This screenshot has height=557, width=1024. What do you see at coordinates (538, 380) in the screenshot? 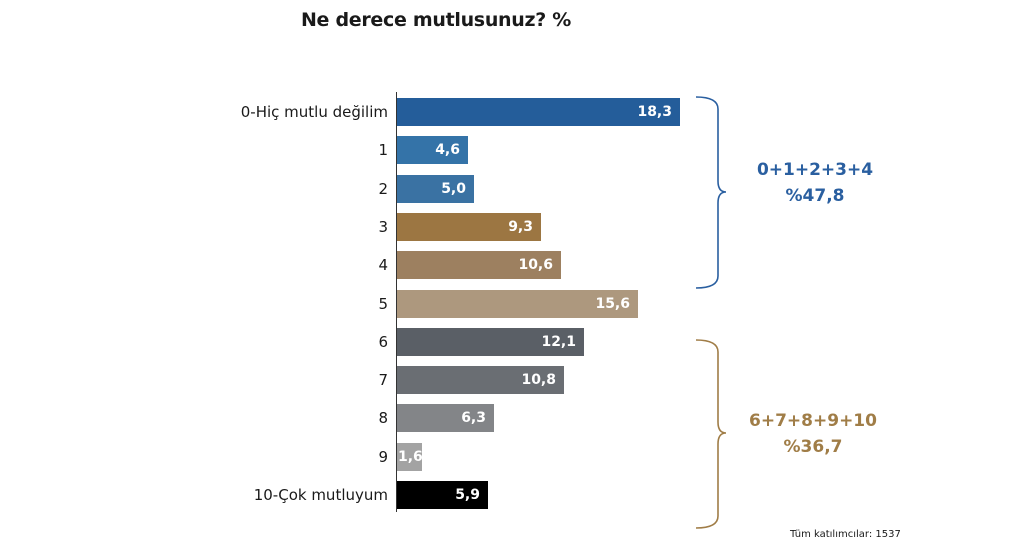
I see `bar-value-label: 10,8` at bounding box center [538, 380].